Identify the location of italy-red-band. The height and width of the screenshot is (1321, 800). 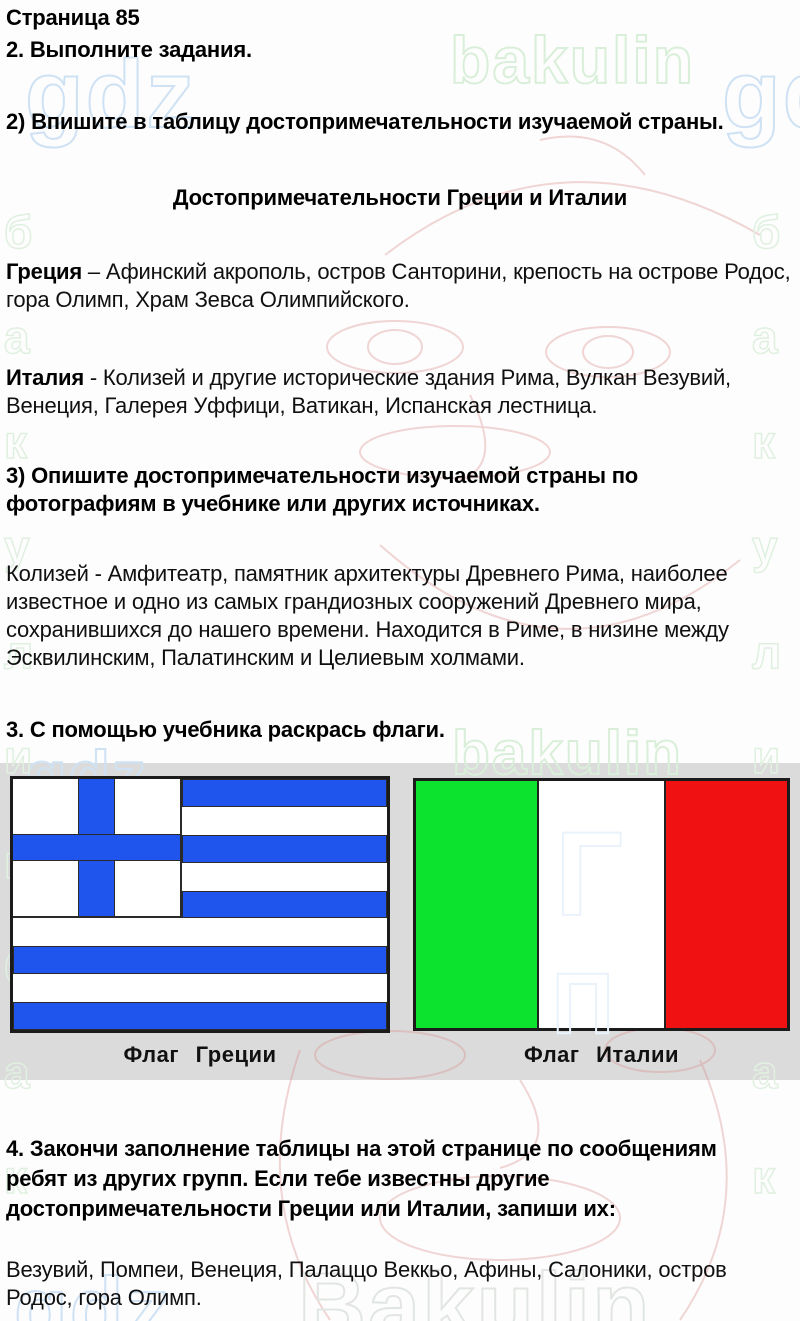
(725, 904).